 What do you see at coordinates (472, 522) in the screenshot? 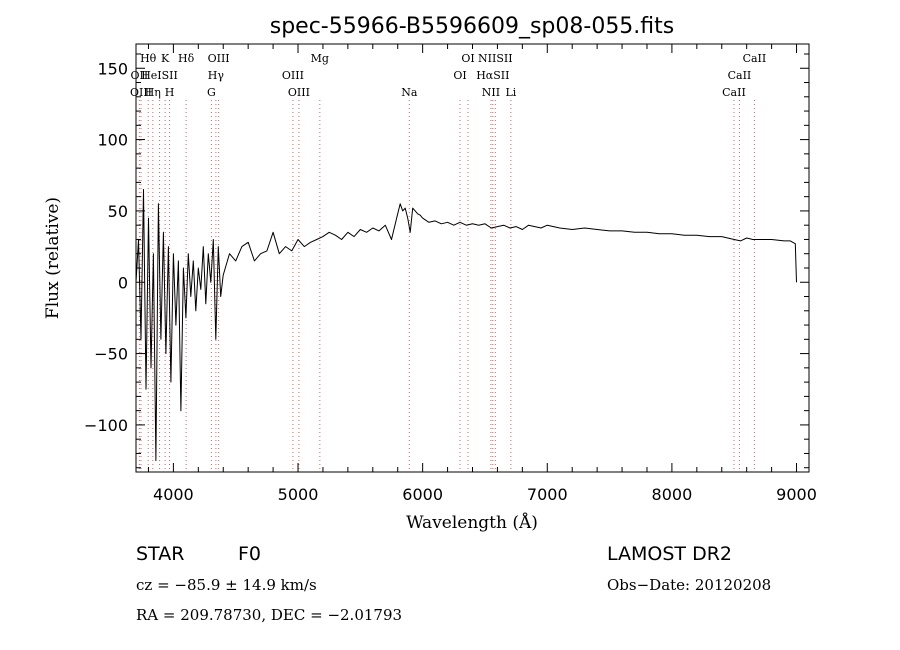
I see `x-axis-label: Wavelength (Å)` at bounding box center [472, 522].